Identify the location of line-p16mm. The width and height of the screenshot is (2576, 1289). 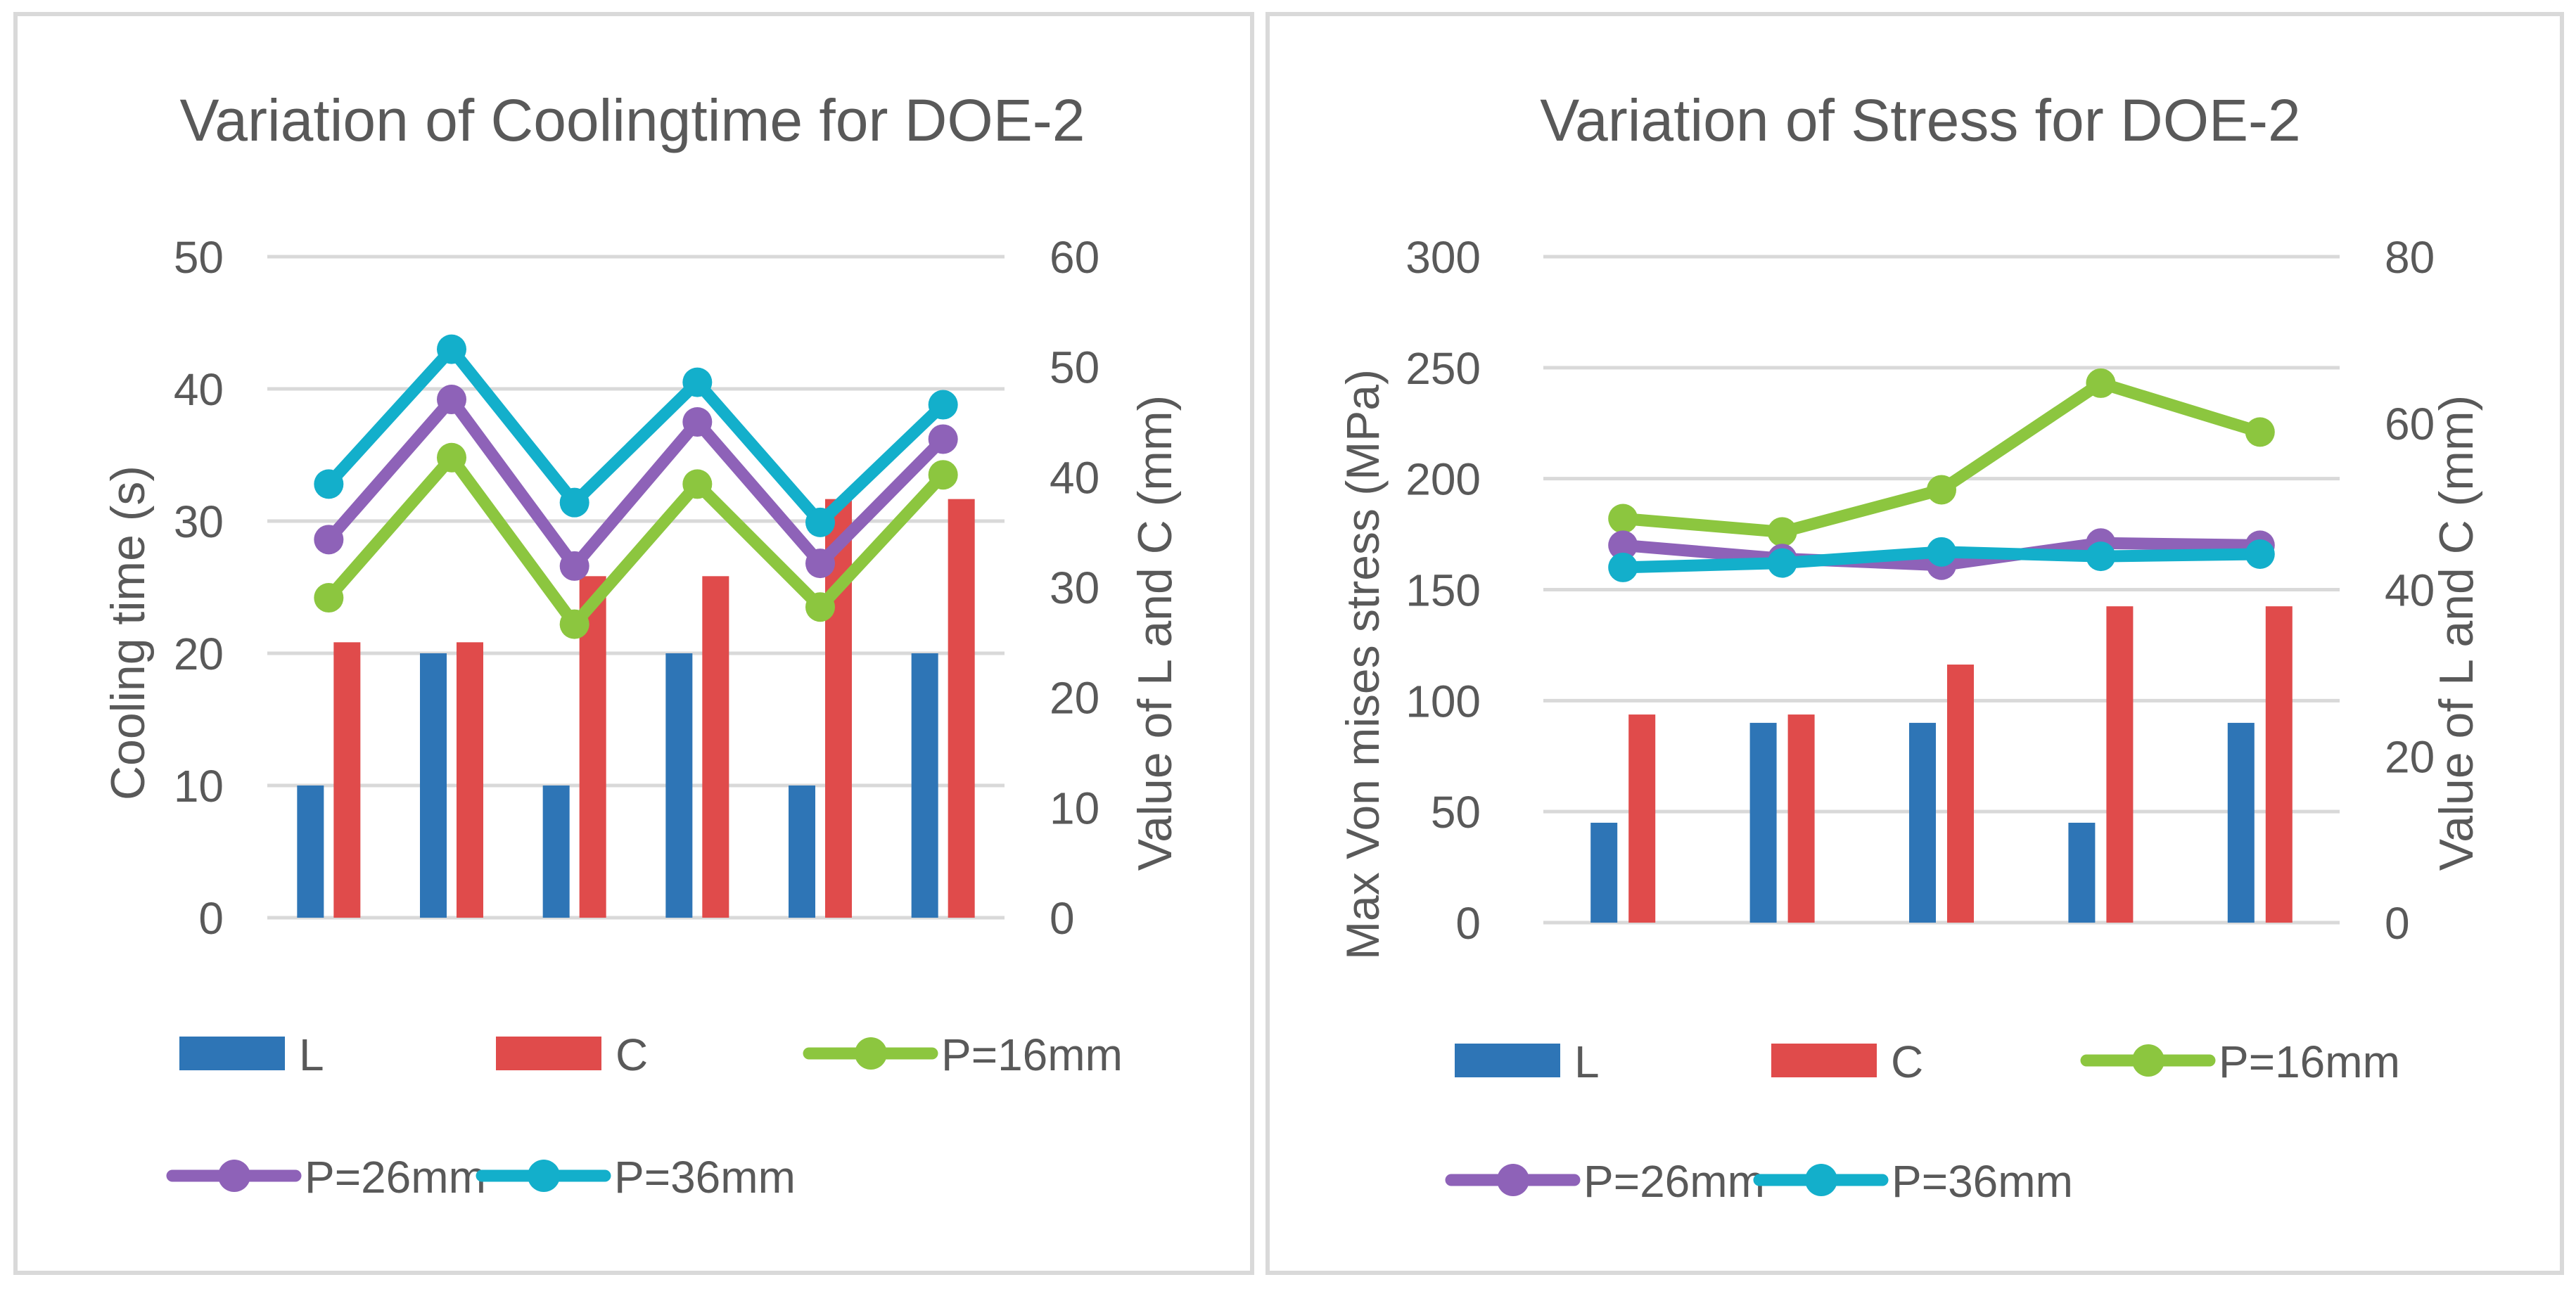
(636, 541).